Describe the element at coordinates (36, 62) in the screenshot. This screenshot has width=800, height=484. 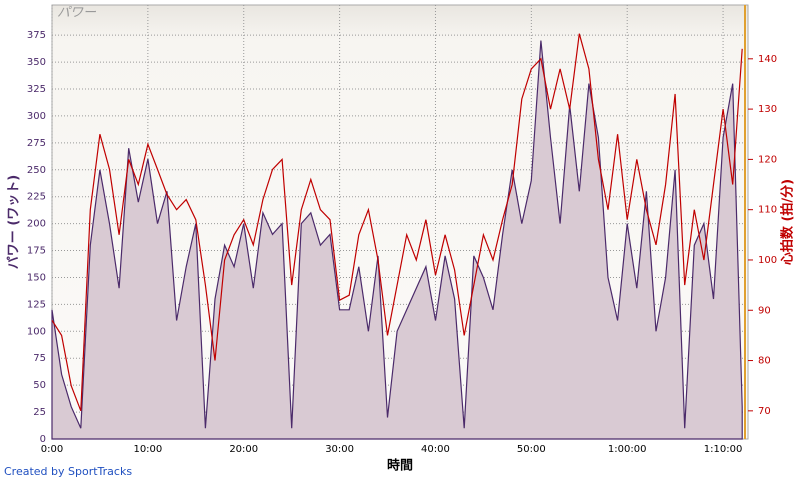
I see `y-tick-label: 350` at that location.